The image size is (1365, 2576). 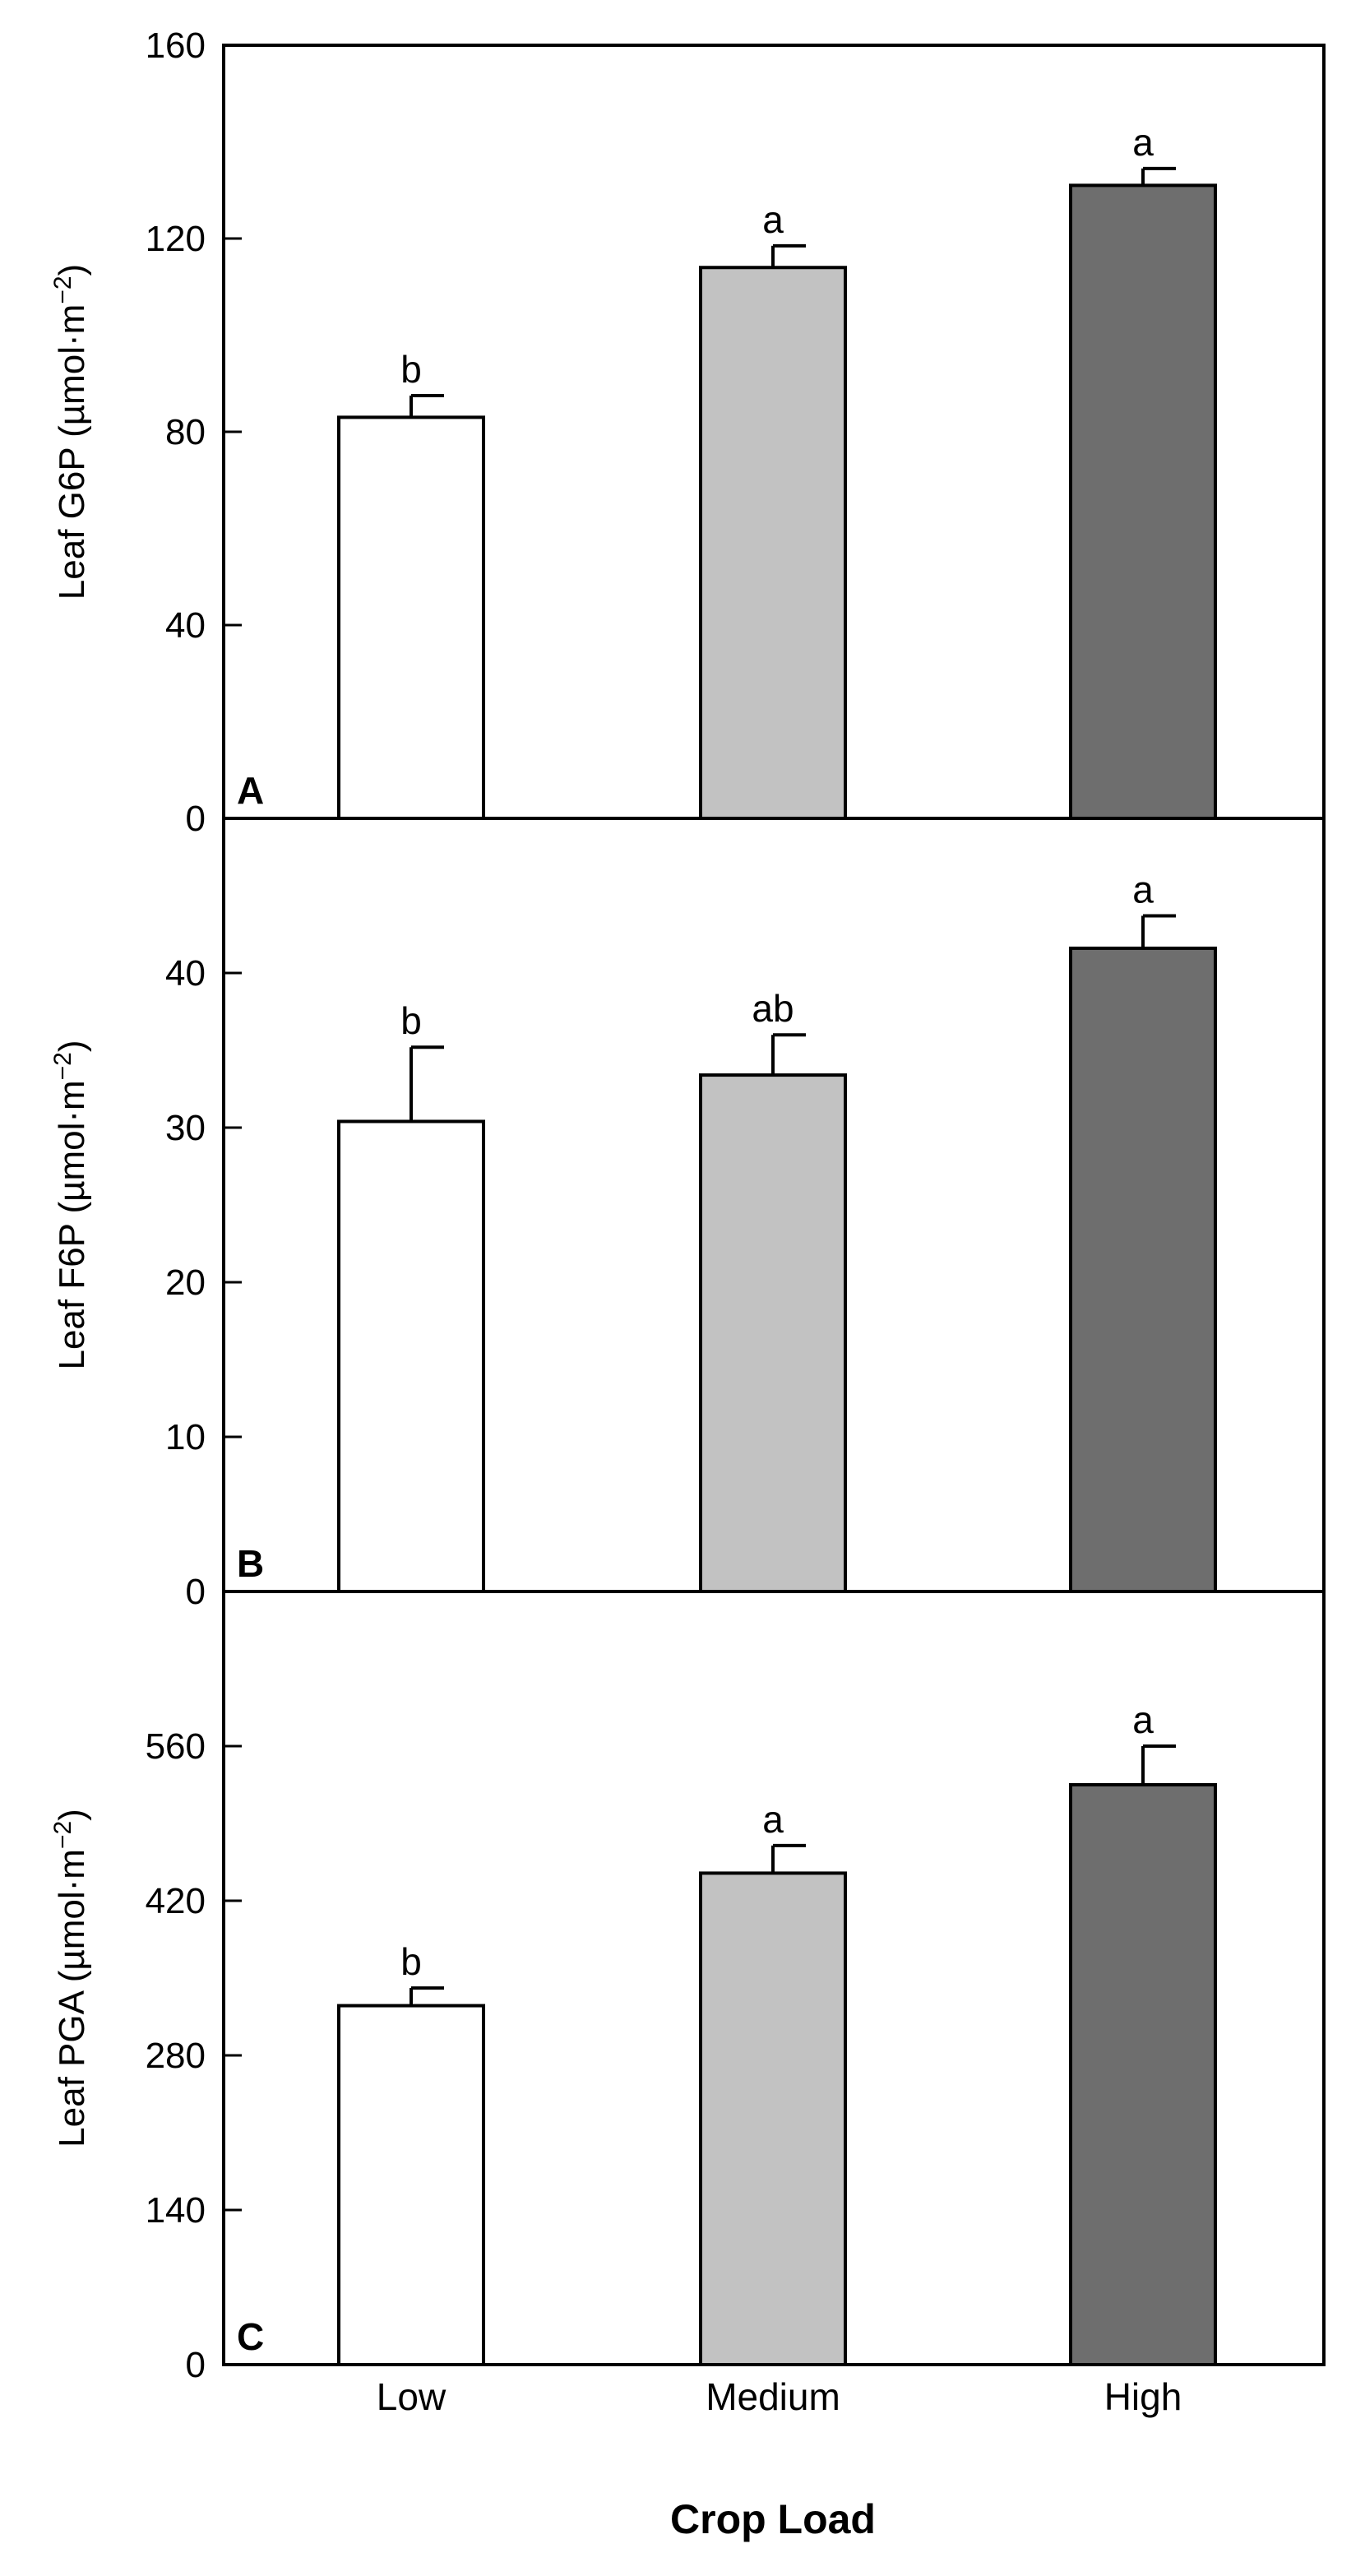 I want to click on x-category-label-high: High, so click(x=1143, y=2396).